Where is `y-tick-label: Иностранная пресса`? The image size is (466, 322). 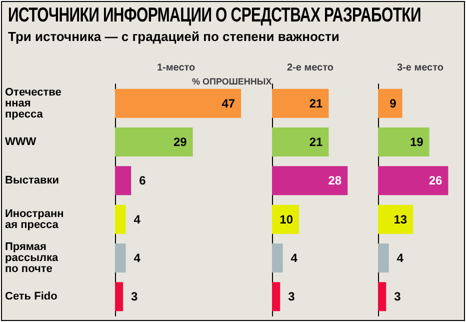 y-tick-label: Иностранная пресса is located at coordinates (34, 219).